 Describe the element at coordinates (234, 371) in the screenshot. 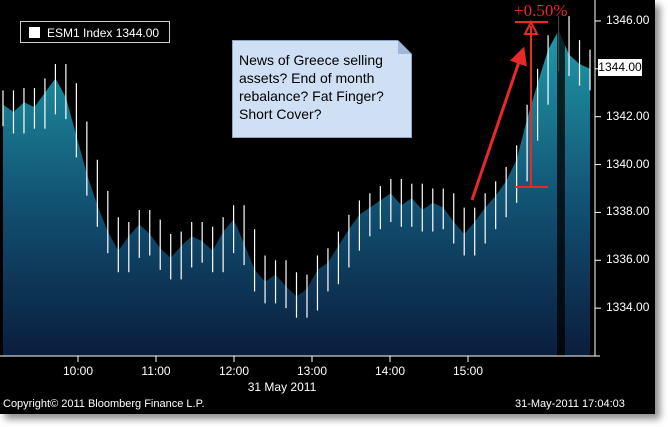

I see `x-tick-label: 12:00` at that location.